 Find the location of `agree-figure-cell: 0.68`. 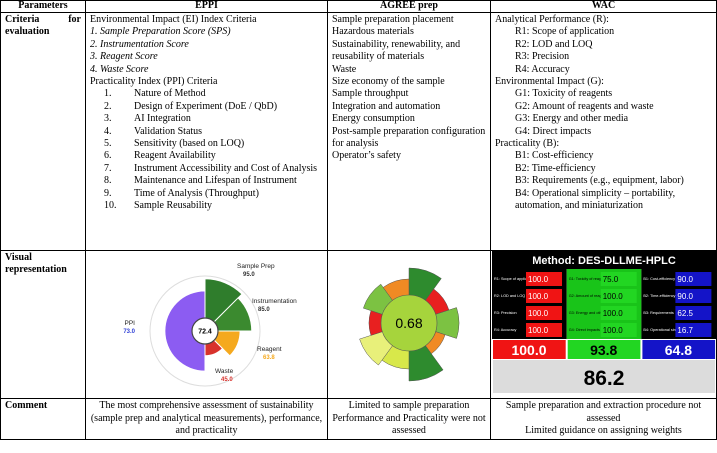

agree-figure-cell: 0.68 is located at coordinates (409, 324).